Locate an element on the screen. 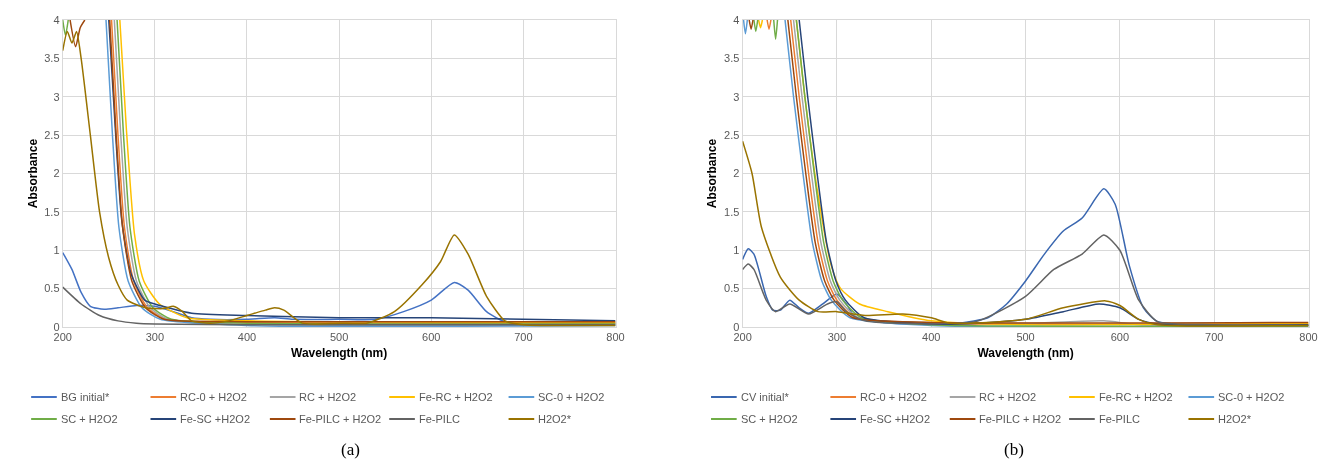 This screenshot has height=471, width=1328. text: (b) is located at coordinates (1014, 449).